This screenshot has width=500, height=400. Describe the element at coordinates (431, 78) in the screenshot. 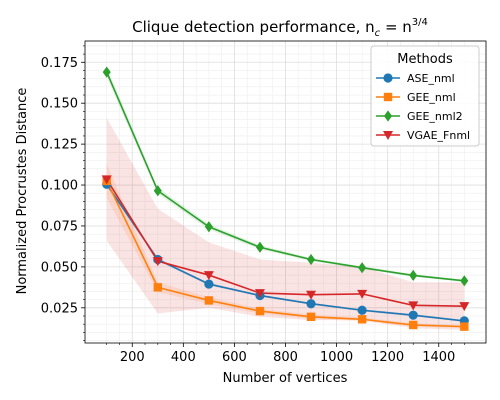

I see `legend-label-ase-nml: ASE_nml` at that location.